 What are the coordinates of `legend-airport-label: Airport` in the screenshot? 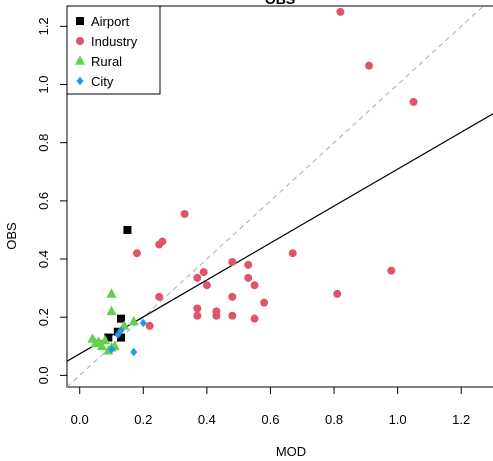 It's located at (110, 21).